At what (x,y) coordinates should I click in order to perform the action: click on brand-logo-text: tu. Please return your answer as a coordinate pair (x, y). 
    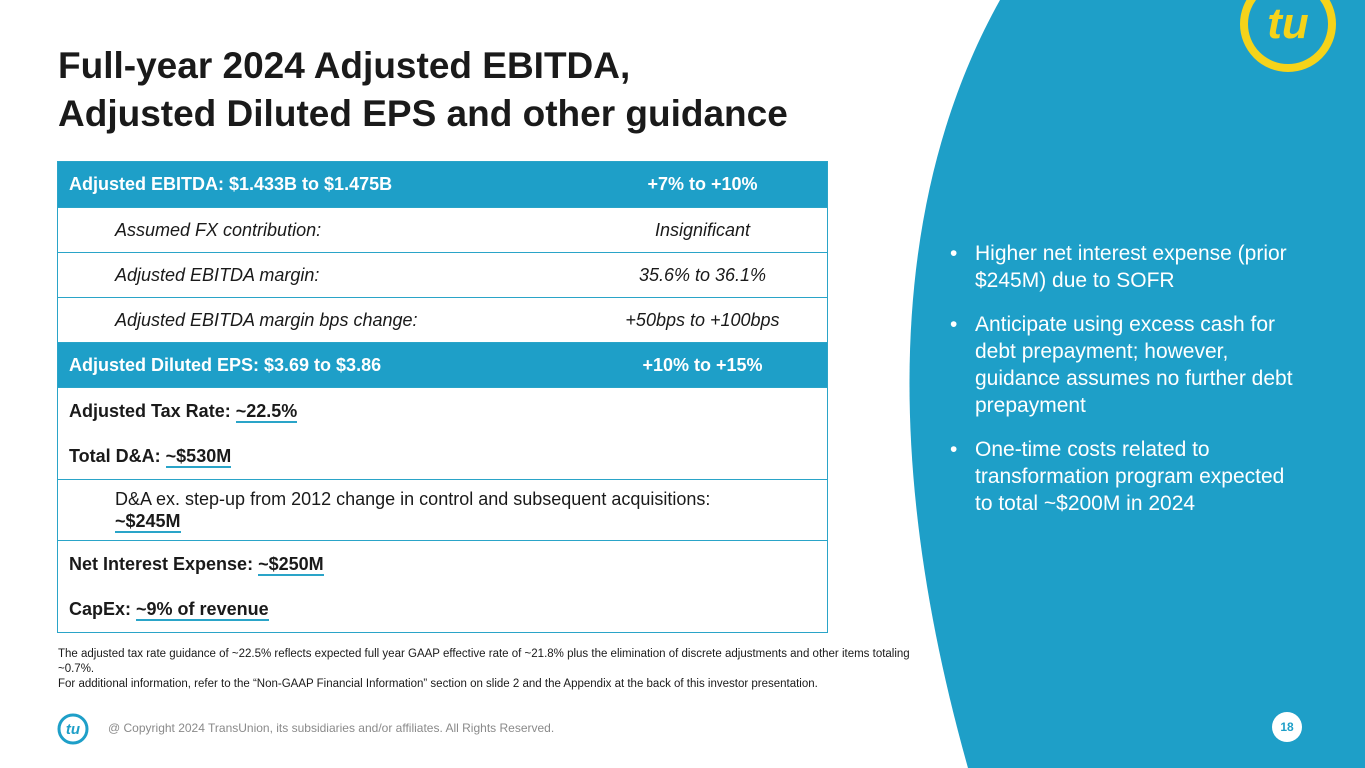
    Looking at the image, I should click on (1288, 24).